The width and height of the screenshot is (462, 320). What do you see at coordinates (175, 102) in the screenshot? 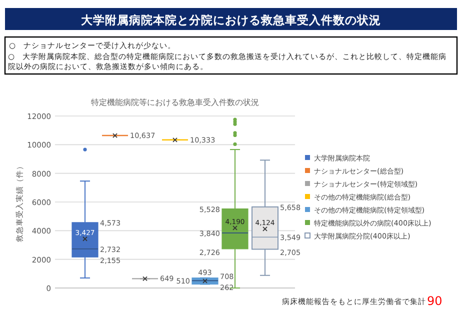
I see `chart-subtitle: 特定機能病院等における救急車受入件数の状況` at bounding box center [175, 102].